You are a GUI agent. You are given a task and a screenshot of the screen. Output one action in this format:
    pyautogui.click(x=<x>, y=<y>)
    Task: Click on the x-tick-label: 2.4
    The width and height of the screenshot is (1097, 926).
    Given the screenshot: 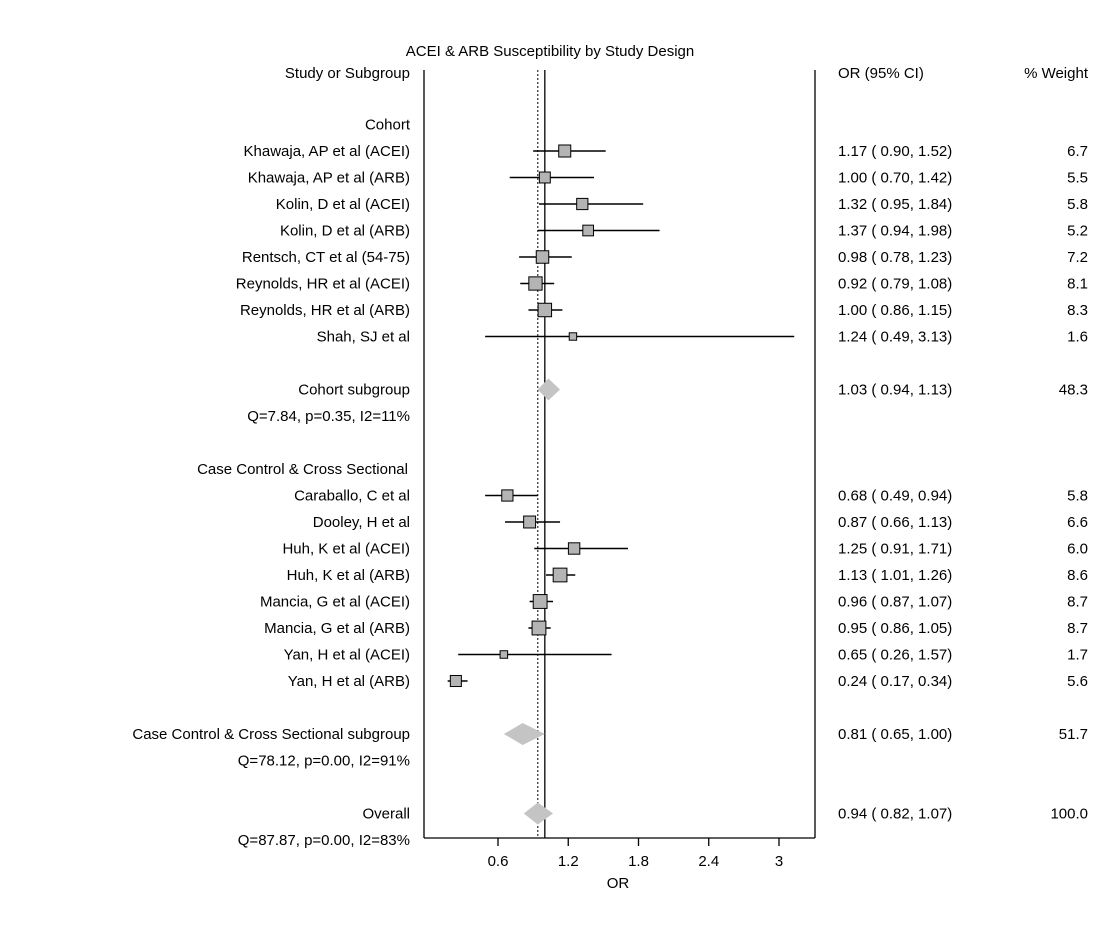 What is the action you would take?
    pyautogui.click(x=708, y=861)
    